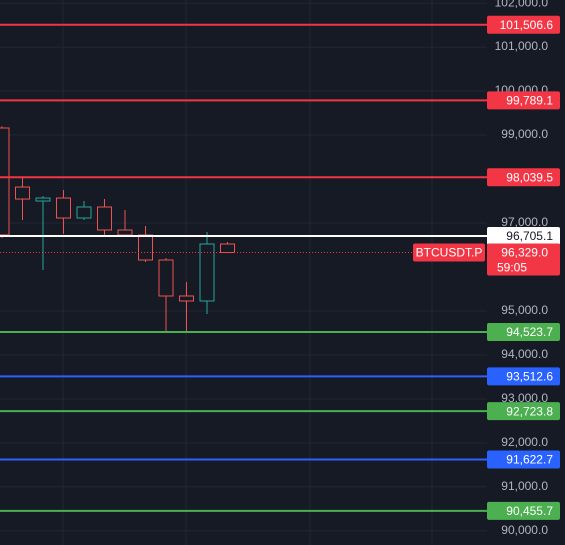  Describe the element at coordinates (524, 222) in the screenshot. I see `y-tick-label: 97,000.0` at that location.